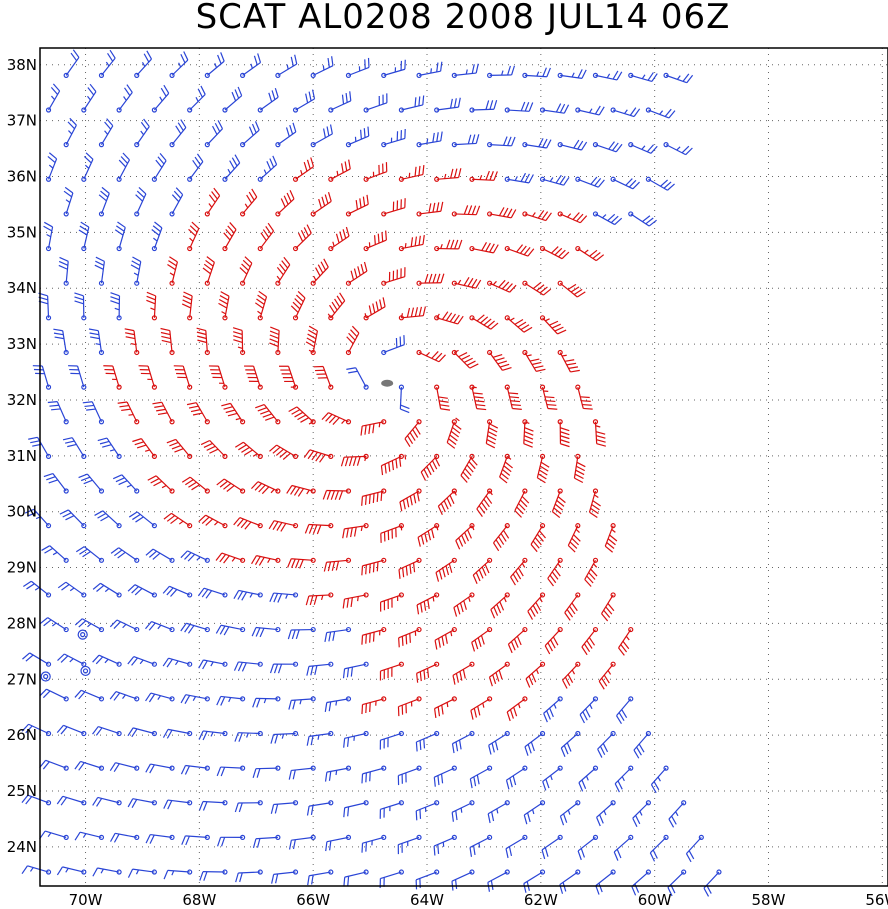 Image resolution: width=888 pixels, height=909 pixels. Describe the element at coordinates (22, 65) in the screenshot. I see `y-tick-label: 38N` at that location.